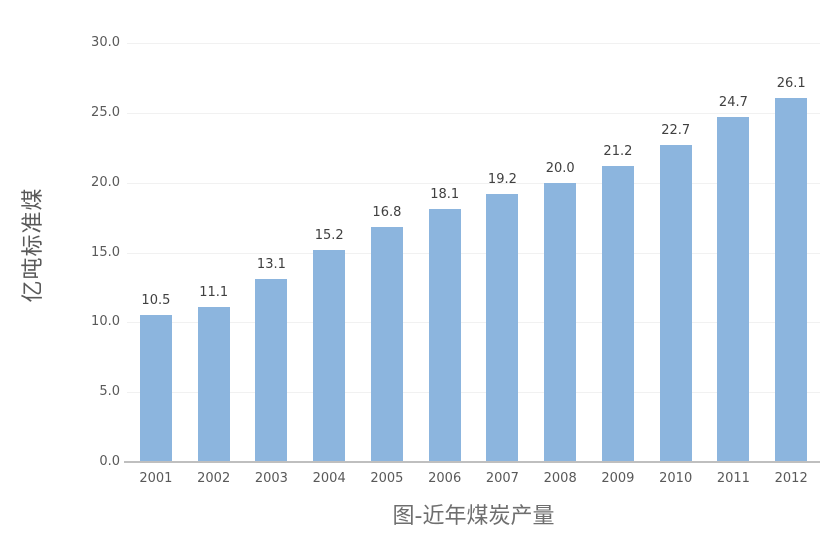 The image size is (838, 550). What do you see at coordinates (502, 327) in the screenshot?
I see `bar-2007` at bounding box center [502, 327].